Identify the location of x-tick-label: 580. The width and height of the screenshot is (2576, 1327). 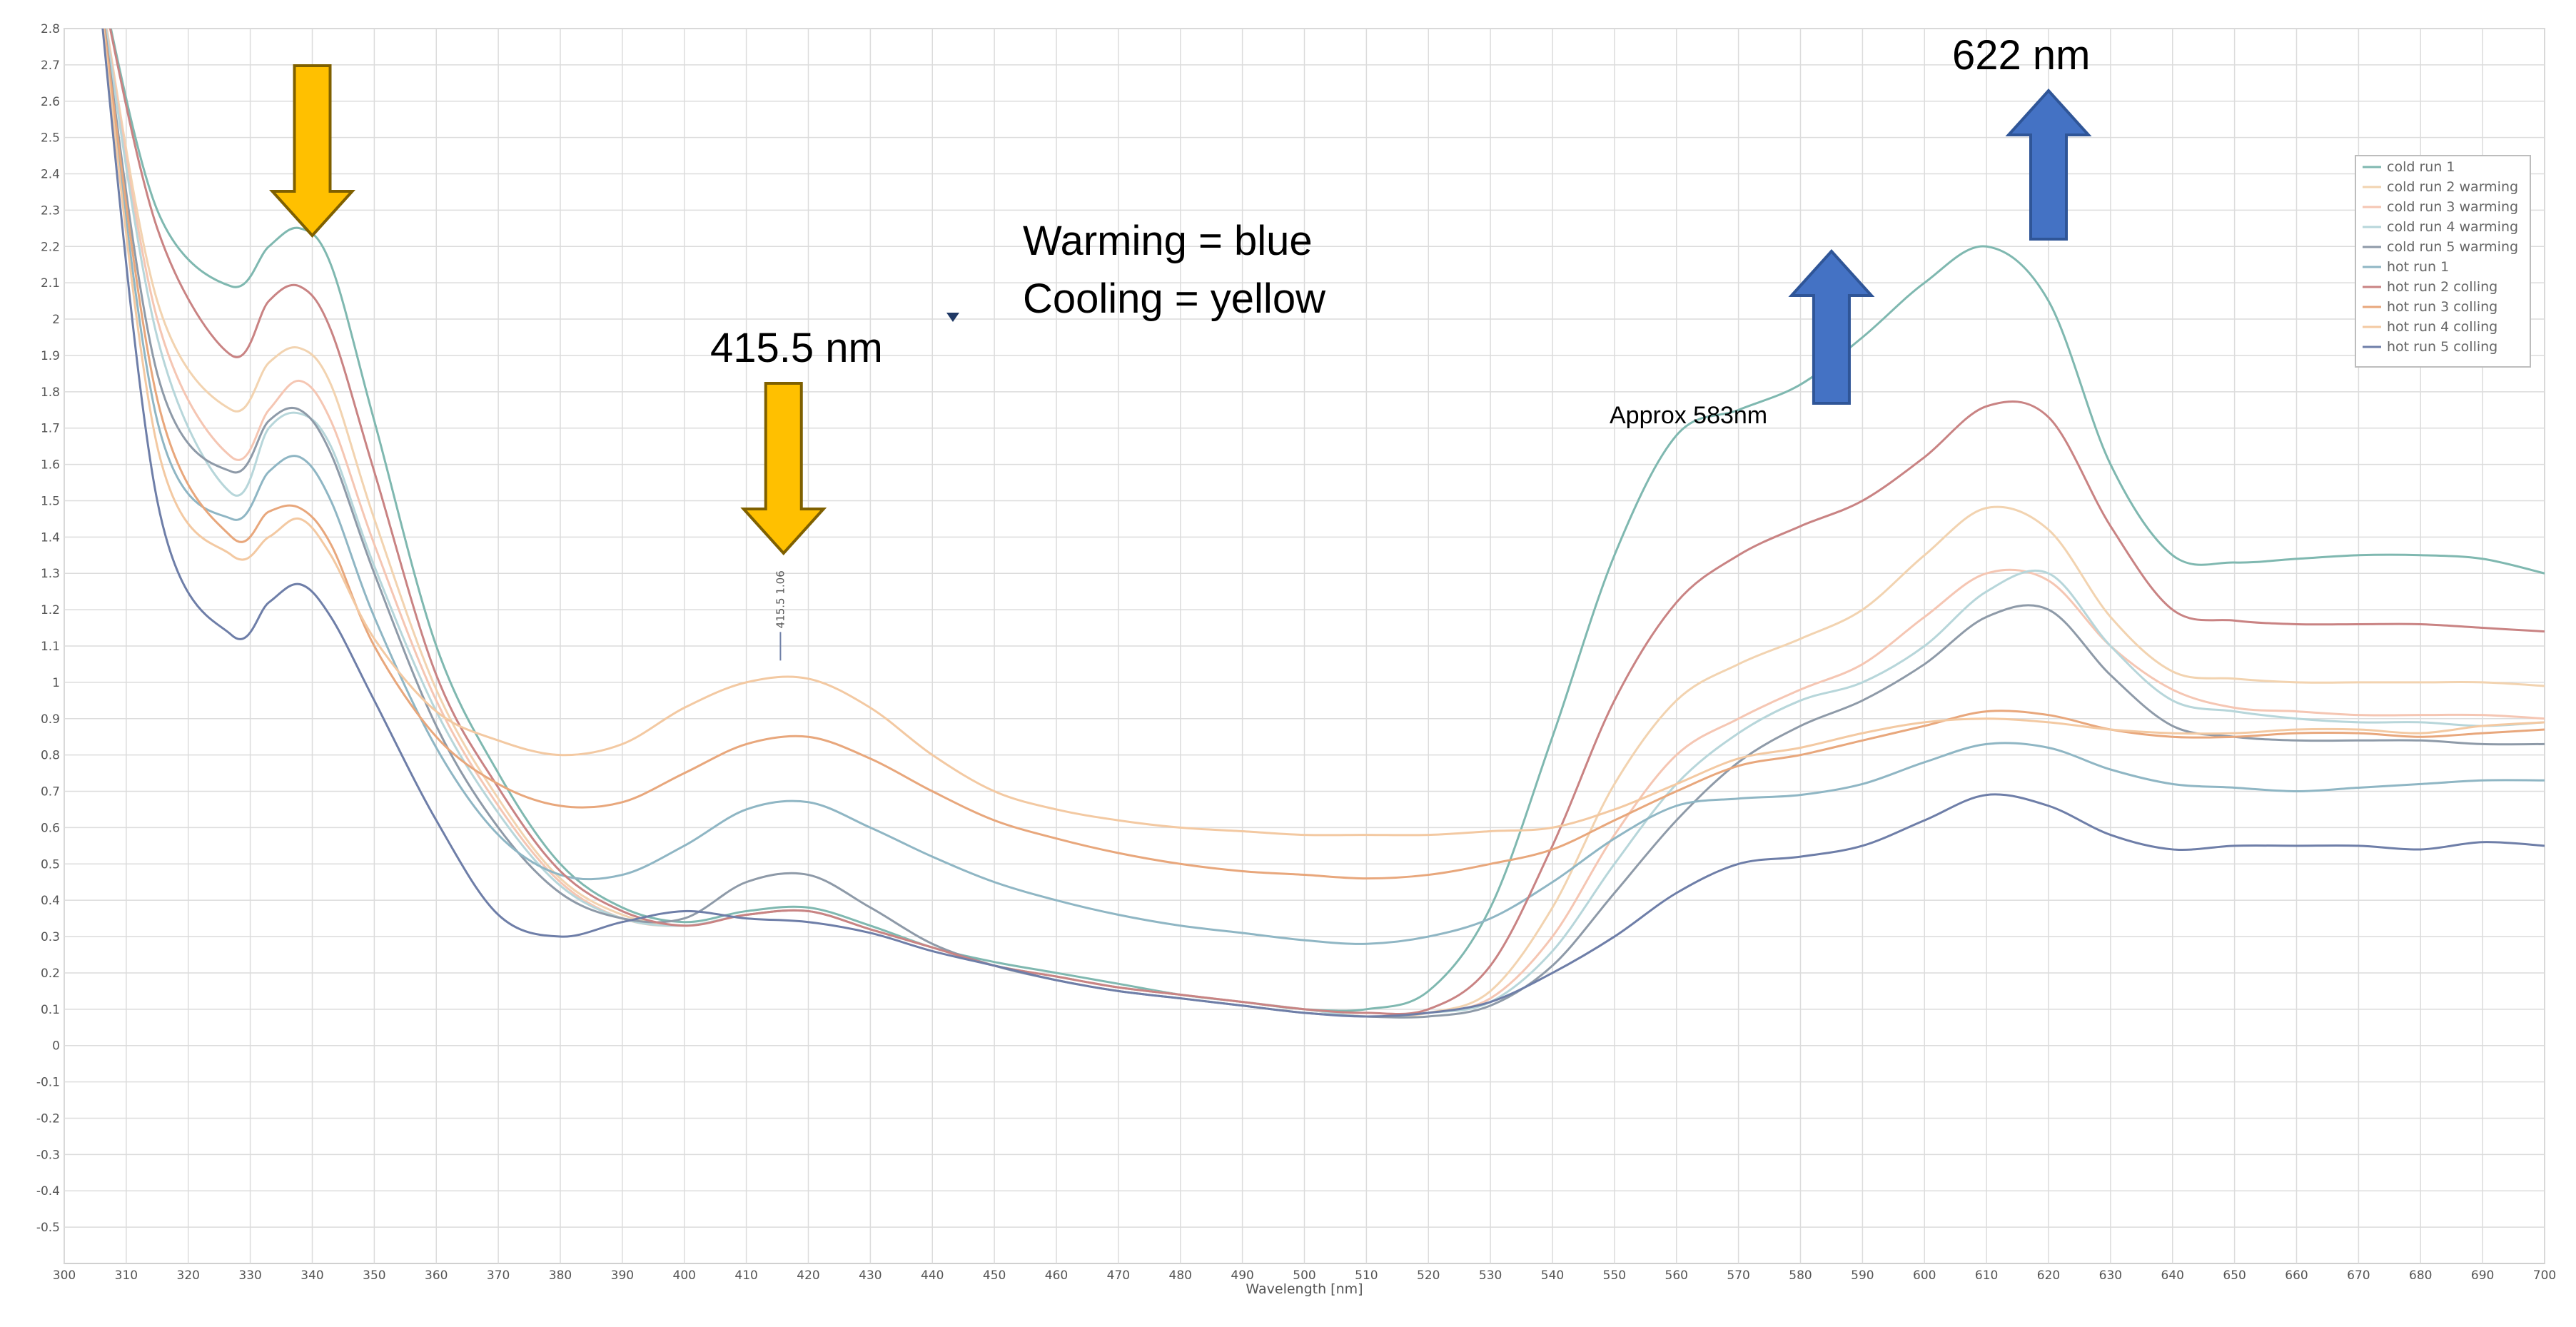
(1800, 1275).